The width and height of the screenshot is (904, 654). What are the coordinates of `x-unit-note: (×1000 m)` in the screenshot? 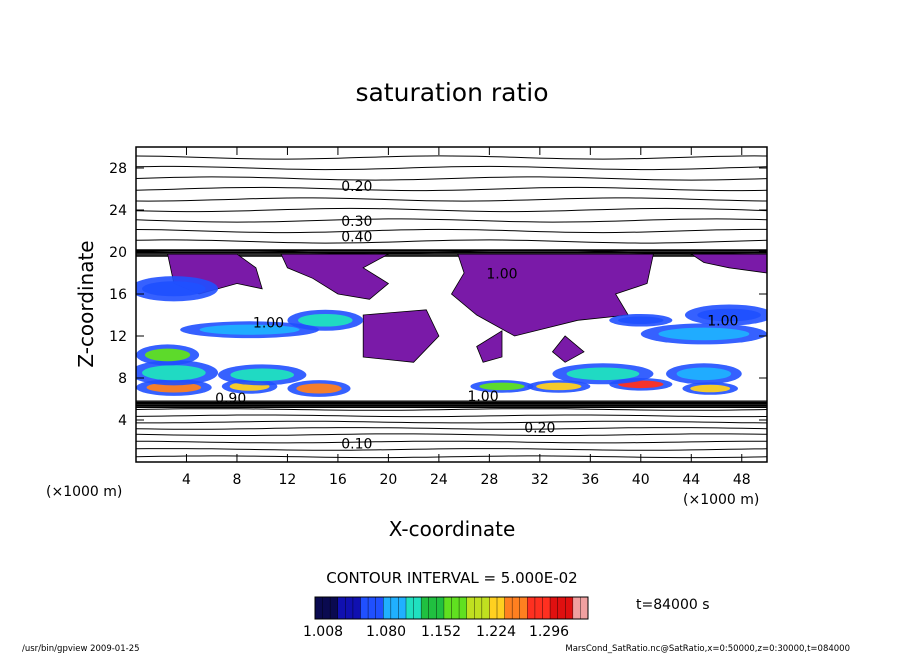 It's located at (721, 500).